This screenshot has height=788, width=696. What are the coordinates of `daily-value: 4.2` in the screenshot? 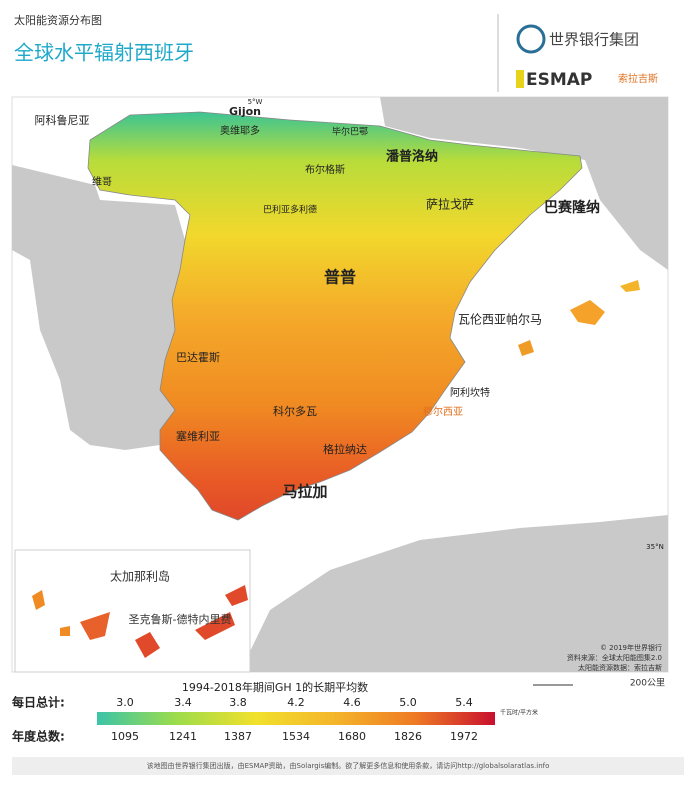 It's located at (296, 702).